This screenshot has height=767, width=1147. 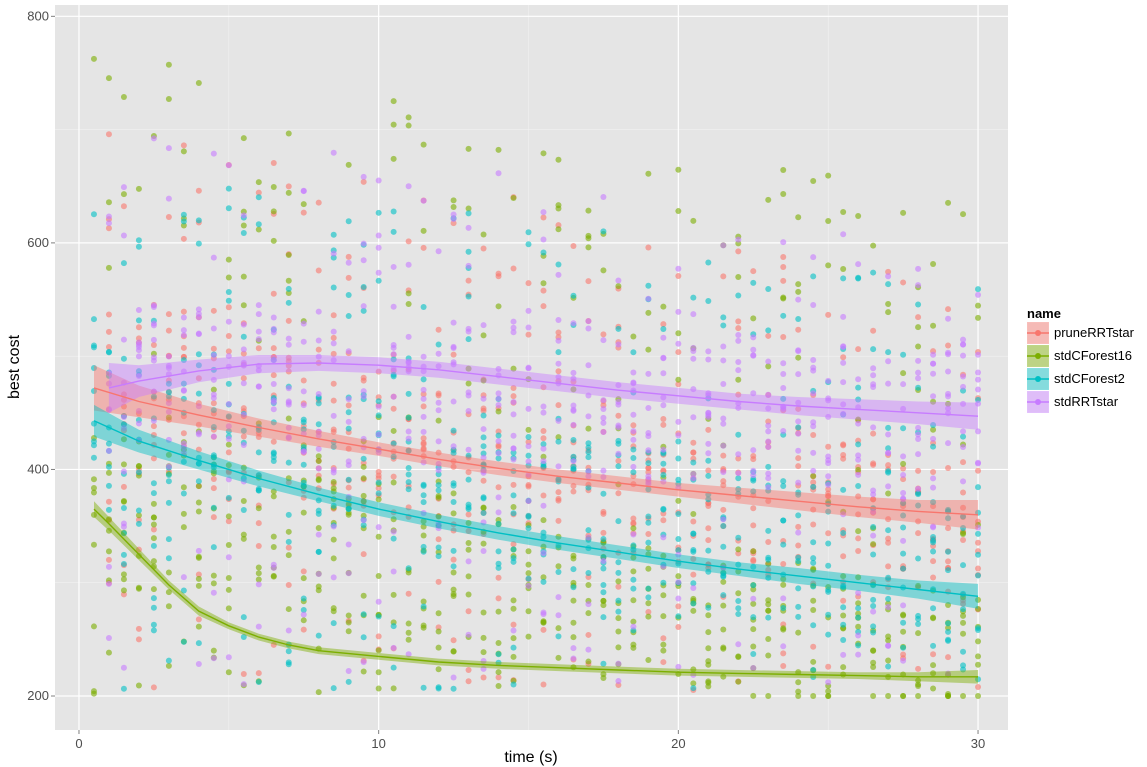 I want to click on x-tick-label: 0, so click(x=78, y=743).